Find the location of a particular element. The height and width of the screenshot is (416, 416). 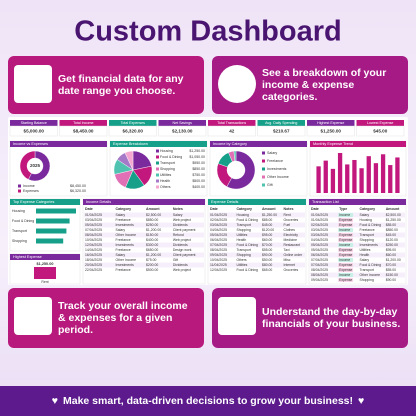

table-header: Category is located at coordinates (124, 209).